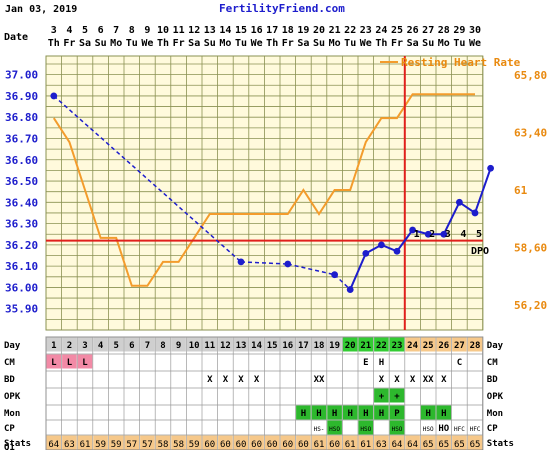  What do you see at coordinates (428, 380) in the screenshot?
I see `bd-value: XX` at bounding box center [428, 380].